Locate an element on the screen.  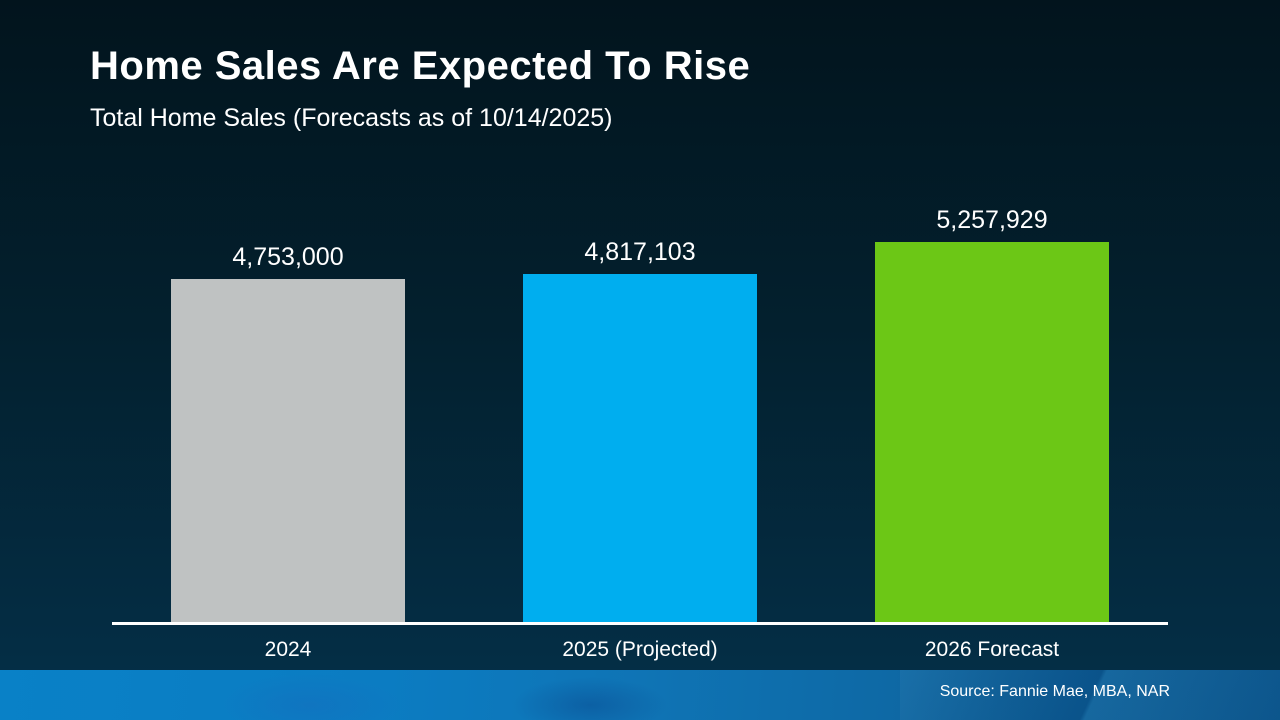
x-axis-label: 2025 (Projected) is located at coordinates (640, 649).